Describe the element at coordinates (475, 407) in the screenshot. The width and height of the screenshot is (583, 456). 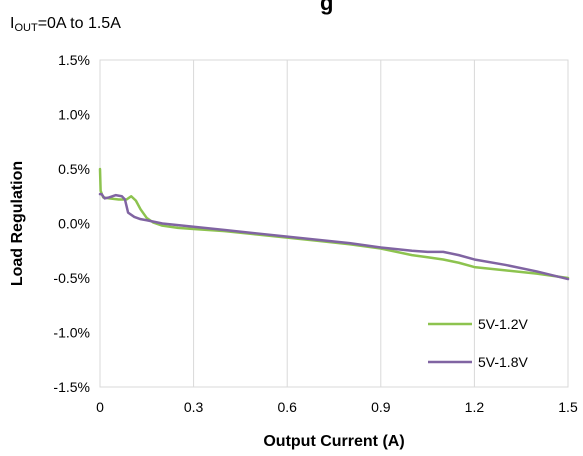
I see `x-tick-label: 1.2` at that location.